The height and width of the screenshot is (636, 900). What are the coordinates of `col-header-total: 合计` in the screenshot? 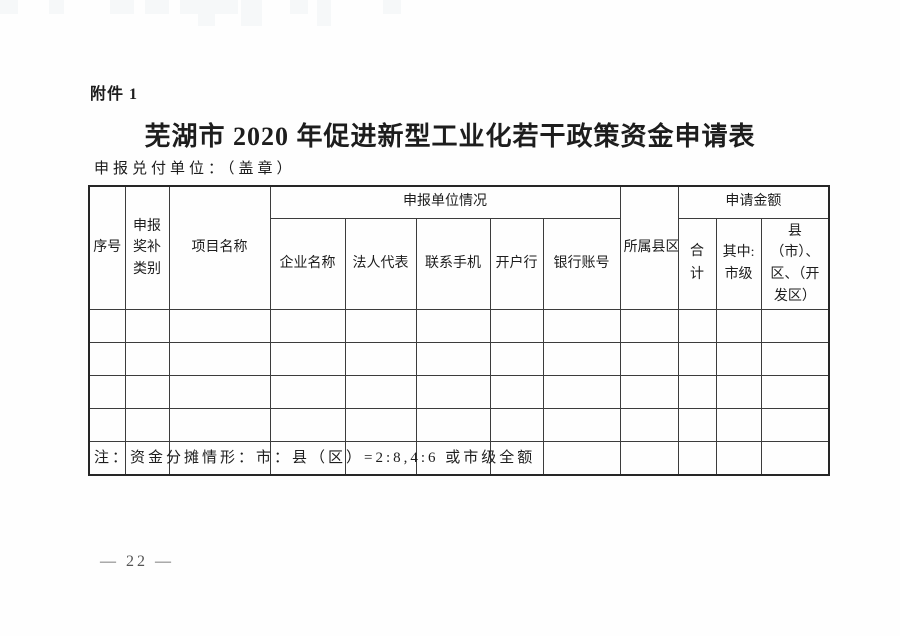 It's located at (697, 264).